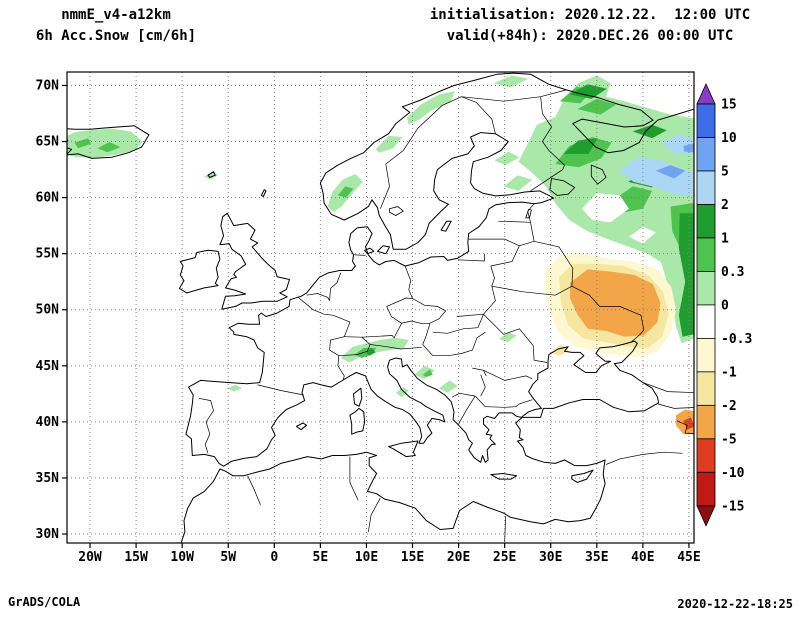 The width and height of the screenshot is (800, 618). What do you see at coordinates (725, 205) in the screenshot?
I see `colorbar-label: 2` at bounding box center [725, 205].